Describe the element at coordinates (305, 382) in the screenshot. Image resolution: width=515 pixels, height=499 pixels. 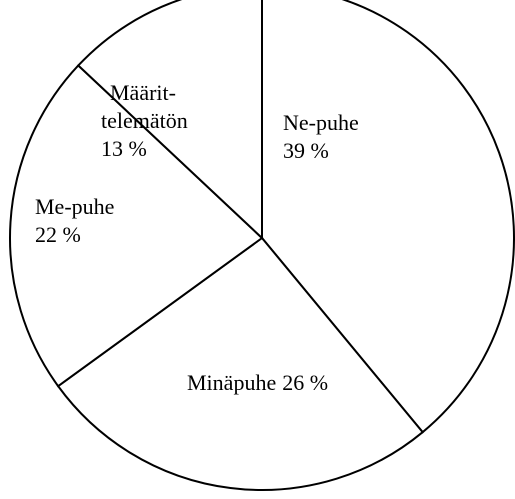
I see `value-label: 26 %` at that location.